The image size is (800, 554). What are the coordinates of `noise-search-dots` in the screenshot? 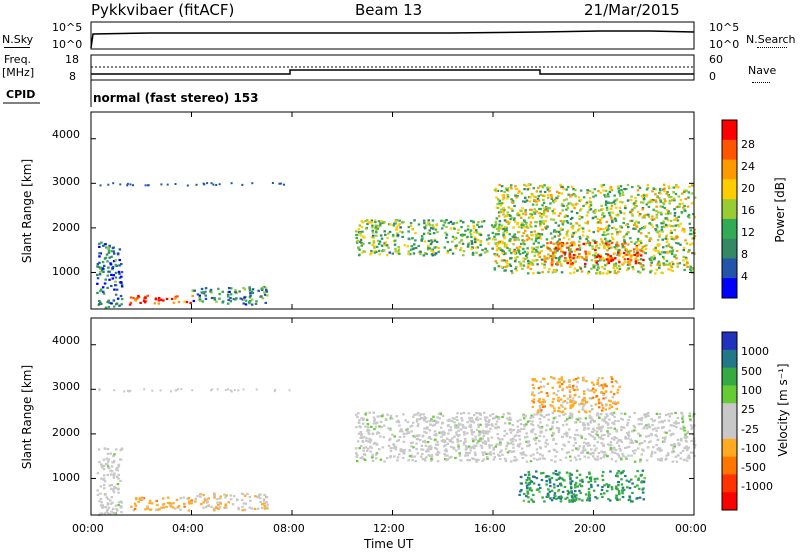 It's located at (772, 47).